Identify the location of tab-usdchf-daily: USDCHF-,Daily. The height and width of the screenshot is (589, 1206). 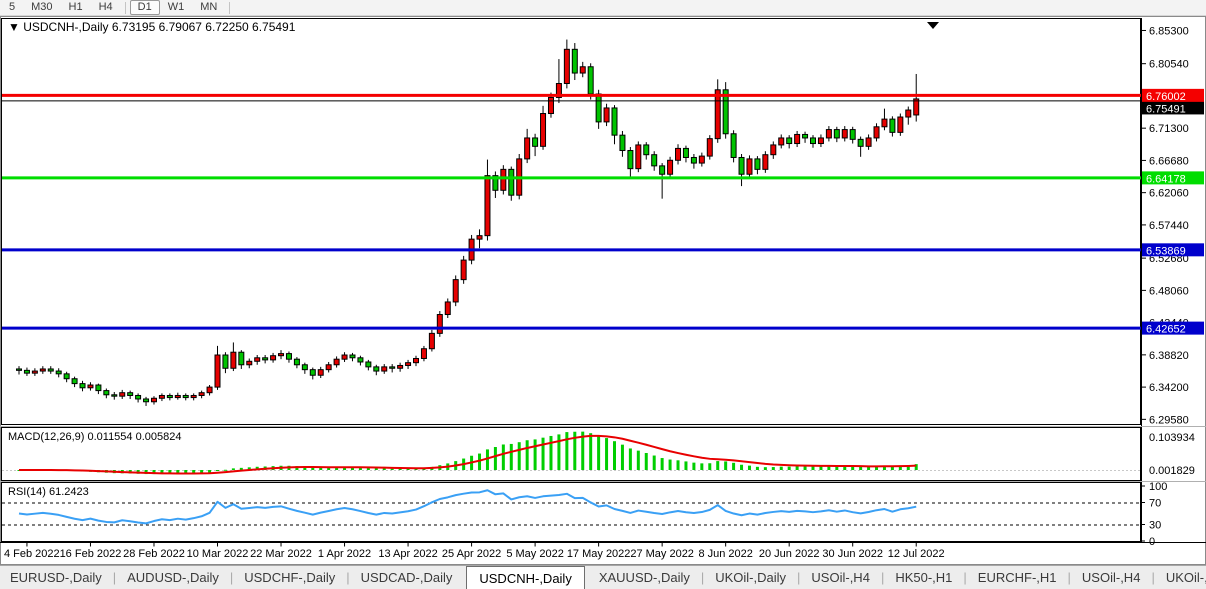
(290, 577).